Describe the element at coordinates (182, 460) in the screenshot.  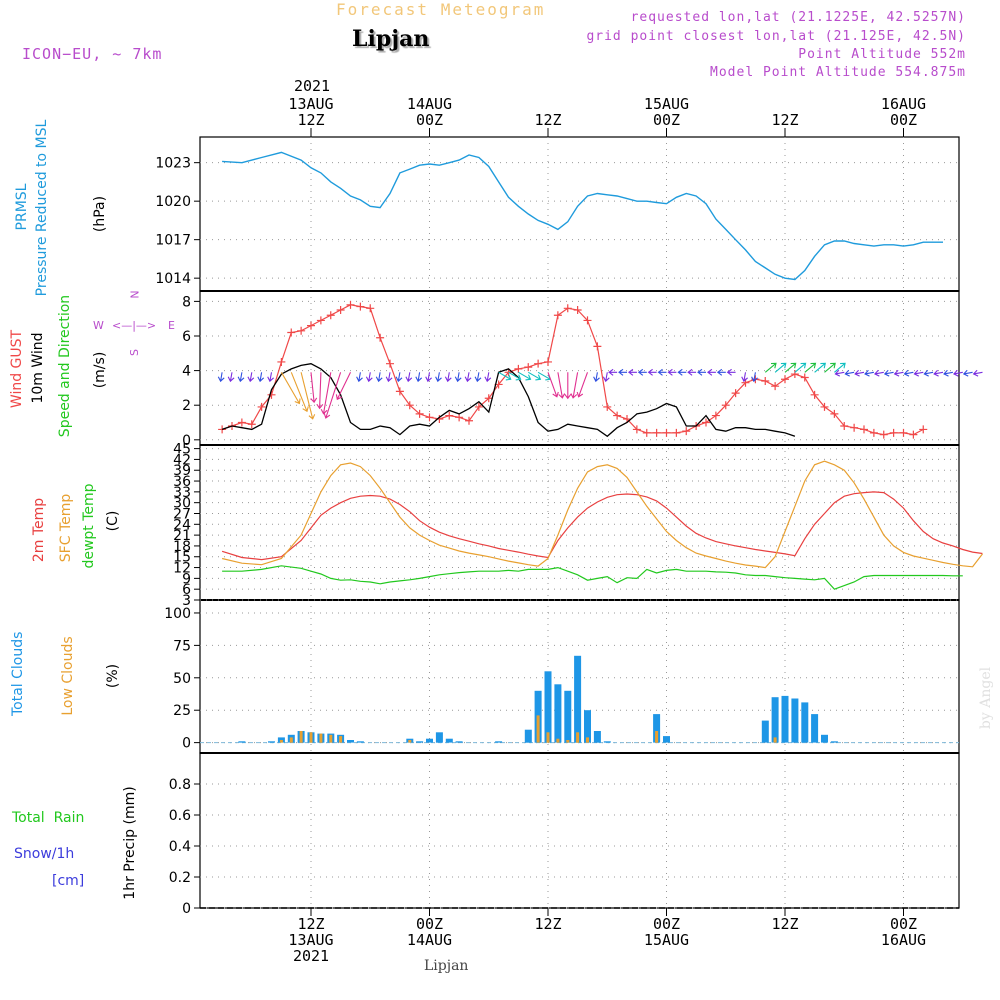
I see `temp-axis-tick-label: 42` at that location.